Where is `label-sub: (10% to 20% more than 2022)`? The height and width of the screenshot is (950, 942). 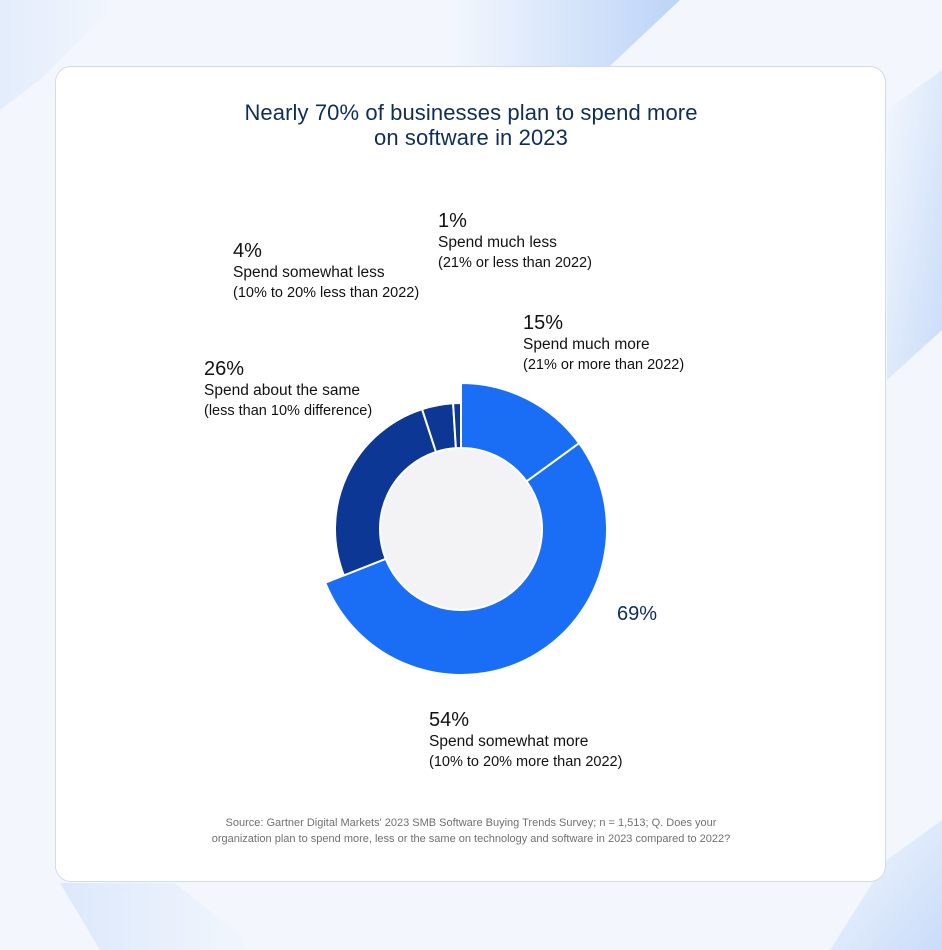 label-sub: (10% to 20% more than 2022) is located at coordinates (526, 762).